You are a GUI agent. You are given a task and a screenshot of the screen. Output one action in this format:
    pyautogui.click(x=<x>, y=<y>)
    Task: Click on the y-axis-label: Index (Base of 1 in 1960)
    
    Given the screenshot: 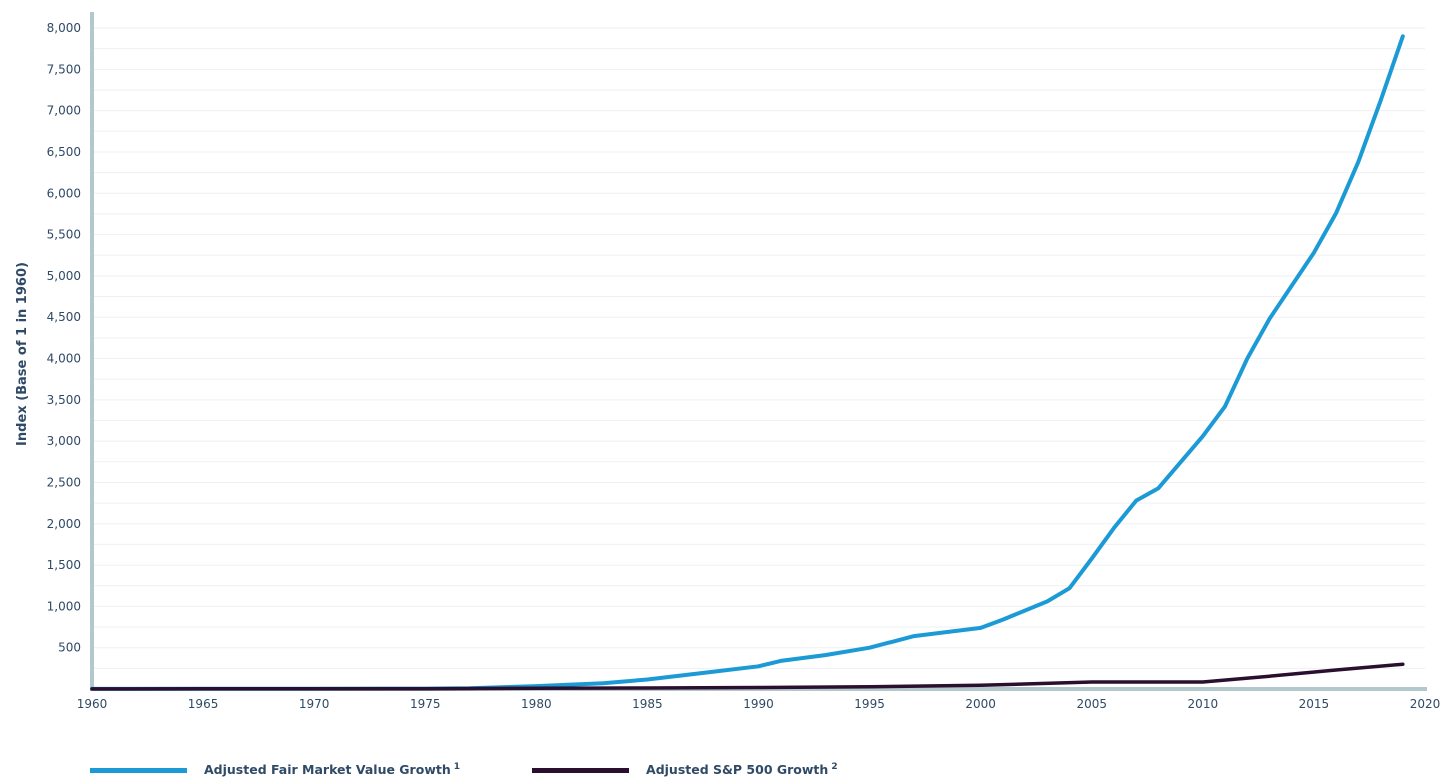 What is the action you would take?
    pyautogui.click(x=22, y=354)
    